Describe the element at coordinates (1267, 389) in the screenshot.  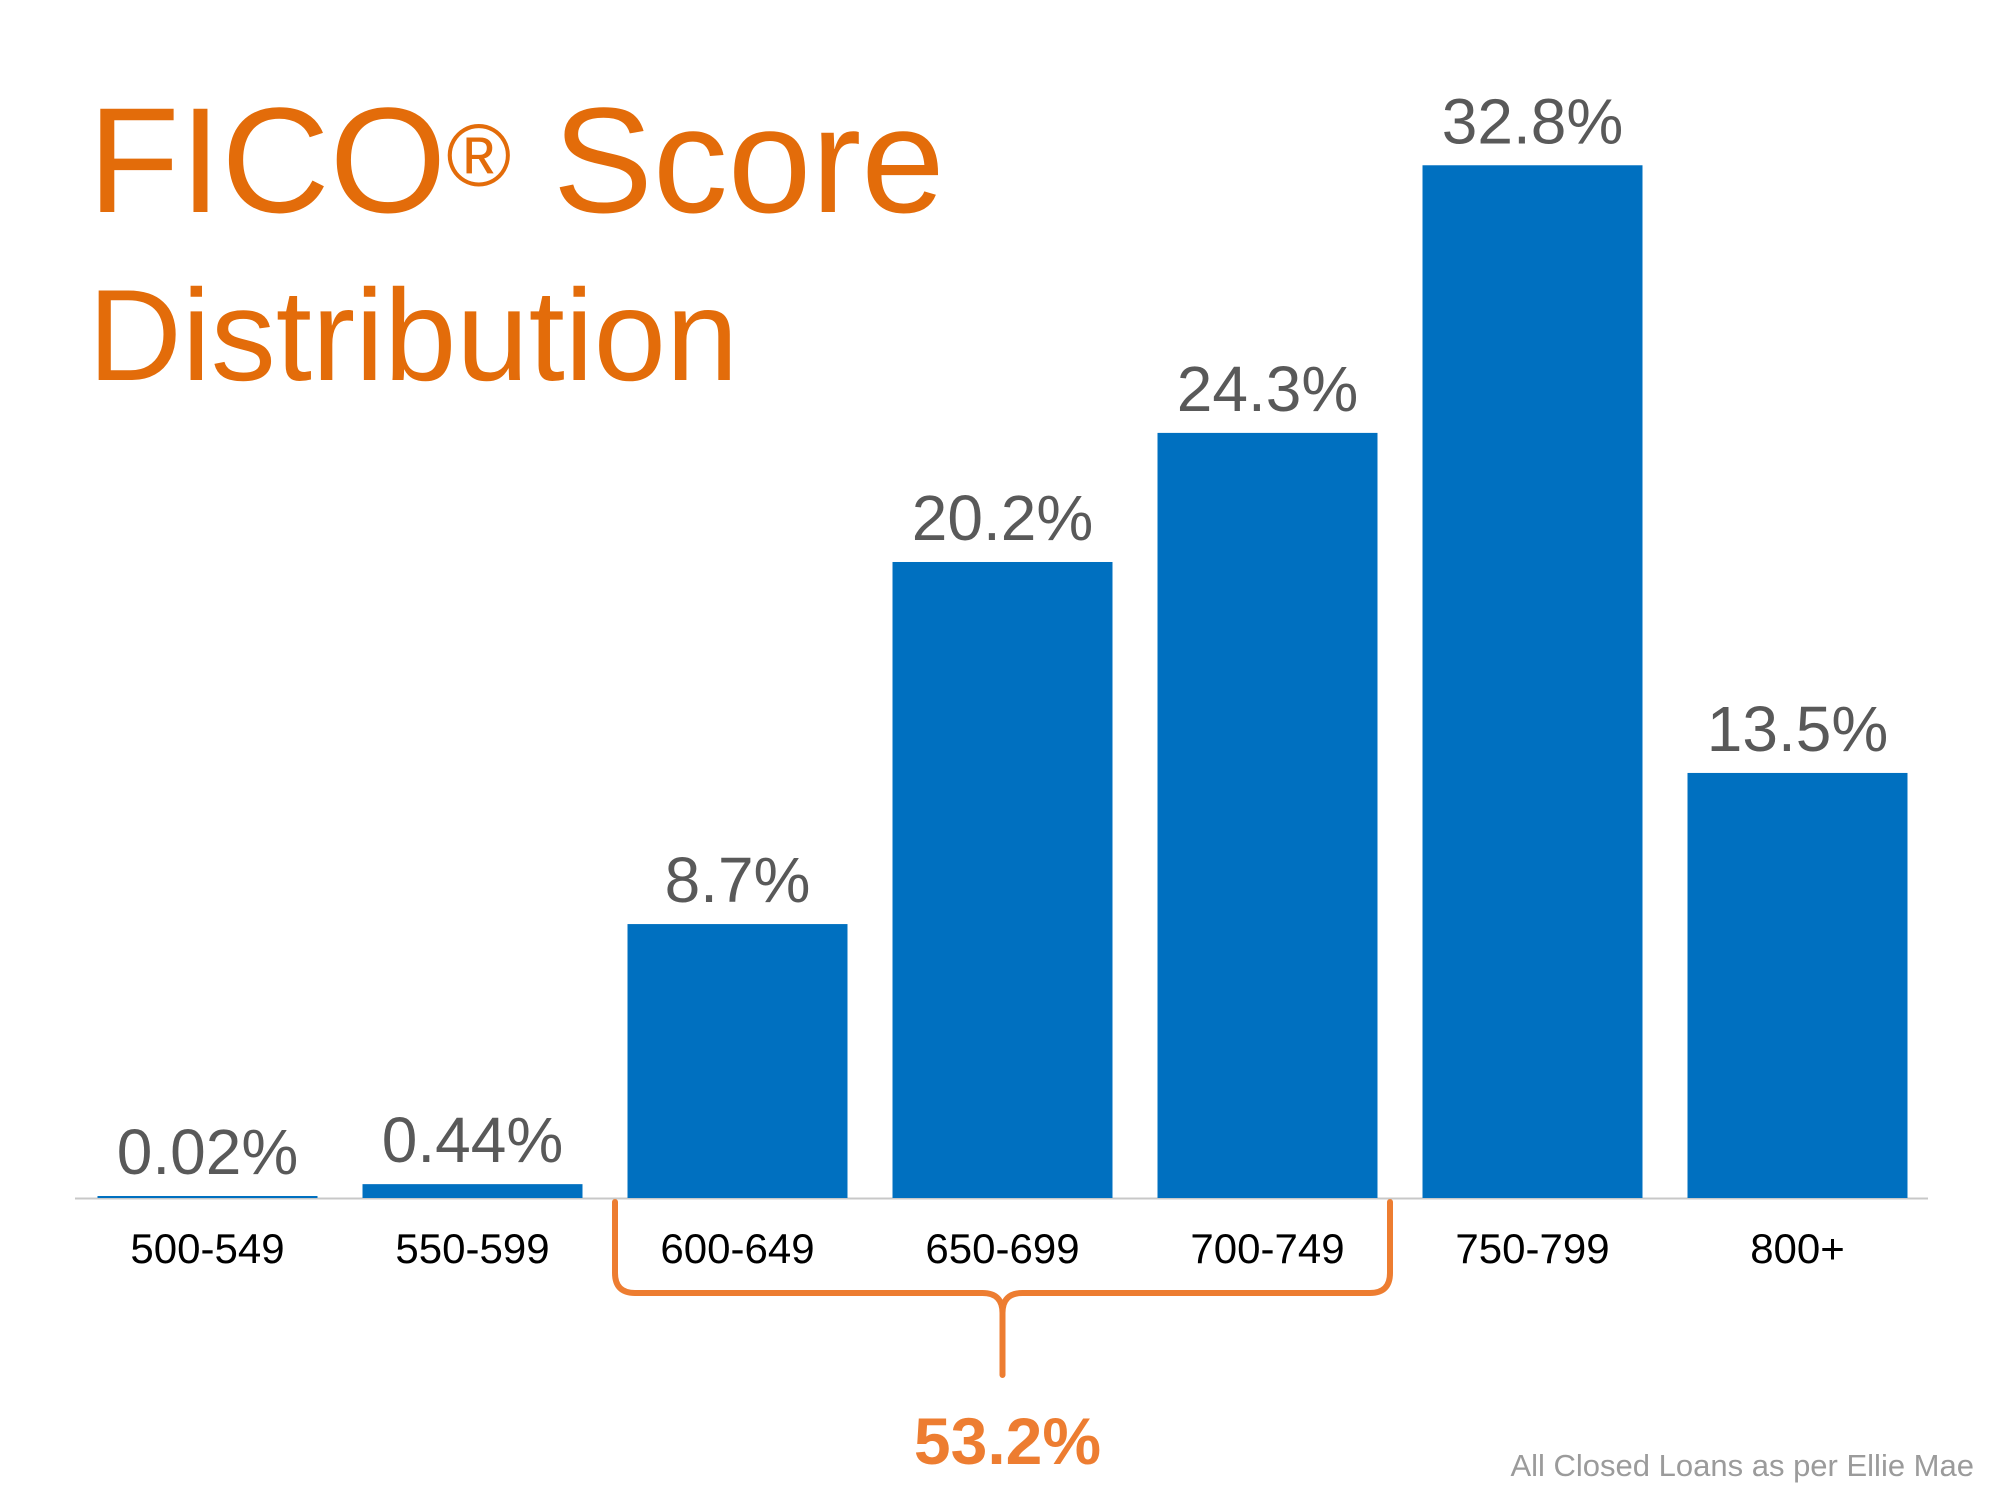
I see `value-label: 24.3%` at that location.